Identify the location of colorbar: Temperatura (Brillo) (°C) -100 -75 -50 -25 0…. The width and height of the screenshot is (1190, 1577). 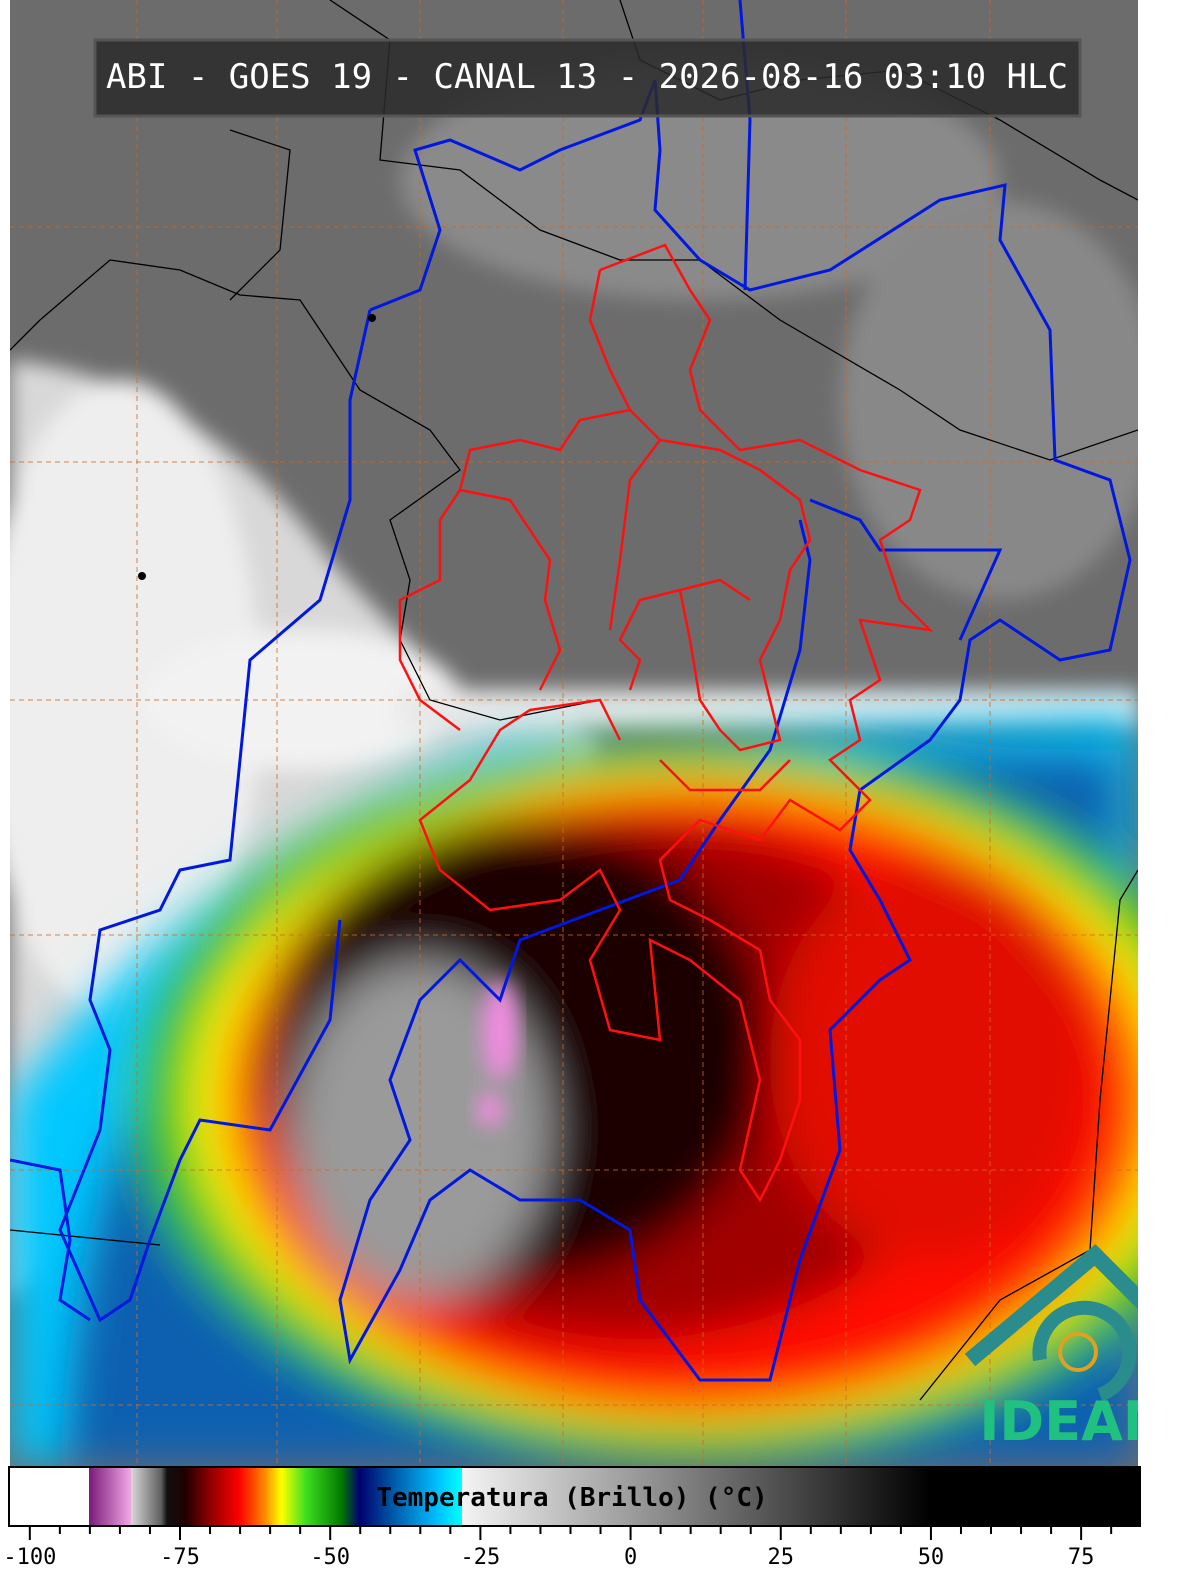
(572, 1518).